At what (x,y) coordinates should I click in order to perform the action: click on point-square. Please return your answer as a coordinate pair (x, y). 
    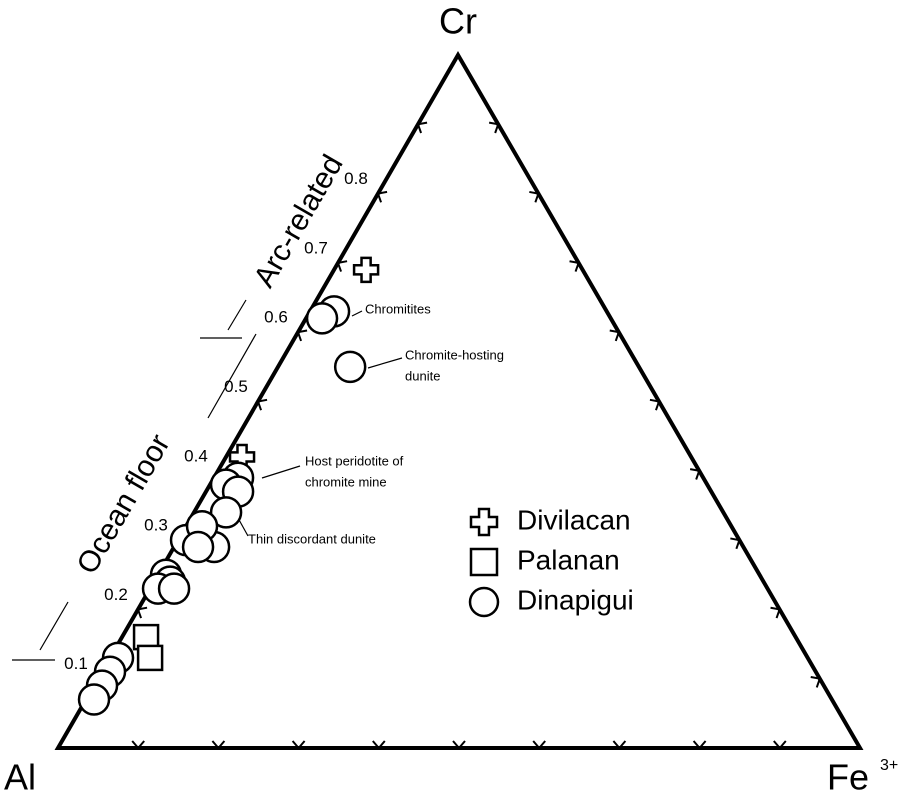
    Looking at the image, I should click on (150, 658).